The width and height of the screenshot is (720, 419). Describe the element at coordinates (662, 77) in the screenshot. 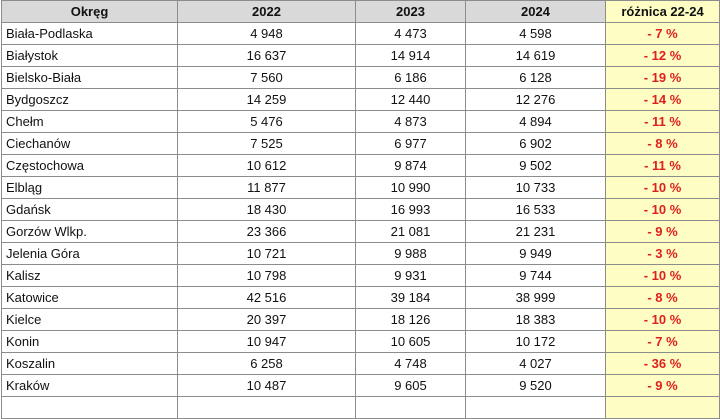

I see `difference-cell: - 19 %` at that location.